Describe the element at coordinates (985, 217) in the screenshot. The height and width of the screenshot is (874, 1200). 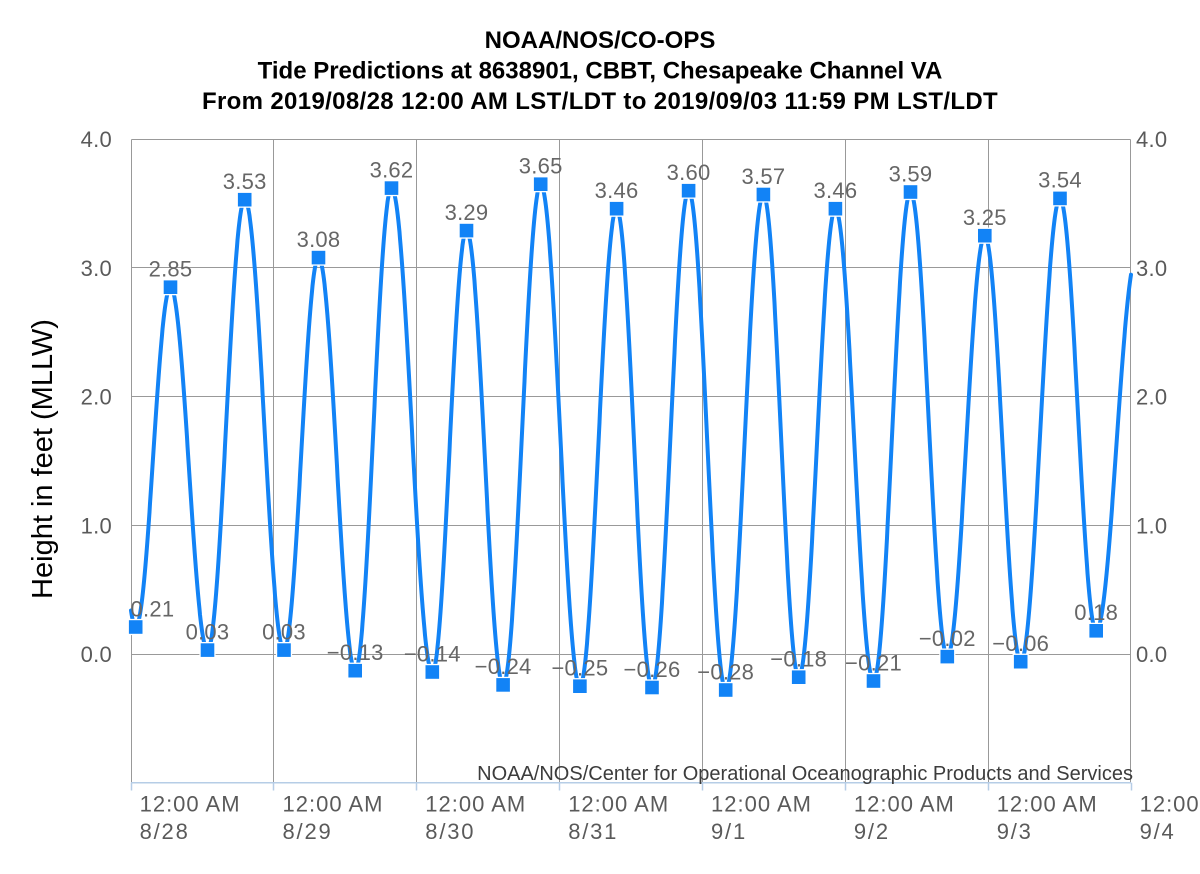
I see `svg-text: 3.25` at that location.